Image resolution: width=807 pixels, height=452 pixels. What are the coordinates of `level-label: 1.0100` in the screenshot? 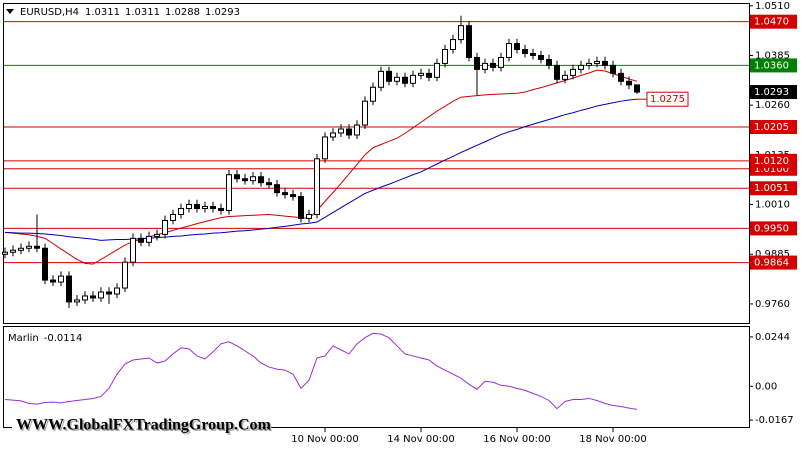 It's located at (771, 169).